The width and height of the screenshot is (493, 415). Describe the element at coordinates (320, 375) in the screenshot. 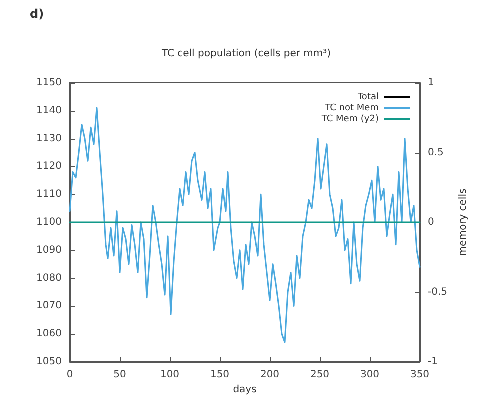

I see `x-tick-label: 250` at that location.